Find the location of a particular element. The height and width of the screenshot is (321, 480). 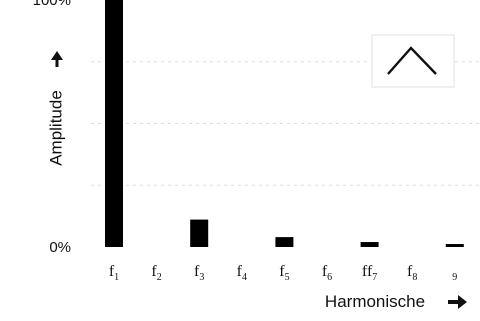

arrow-up-icon is located at coordinates (57, 59).